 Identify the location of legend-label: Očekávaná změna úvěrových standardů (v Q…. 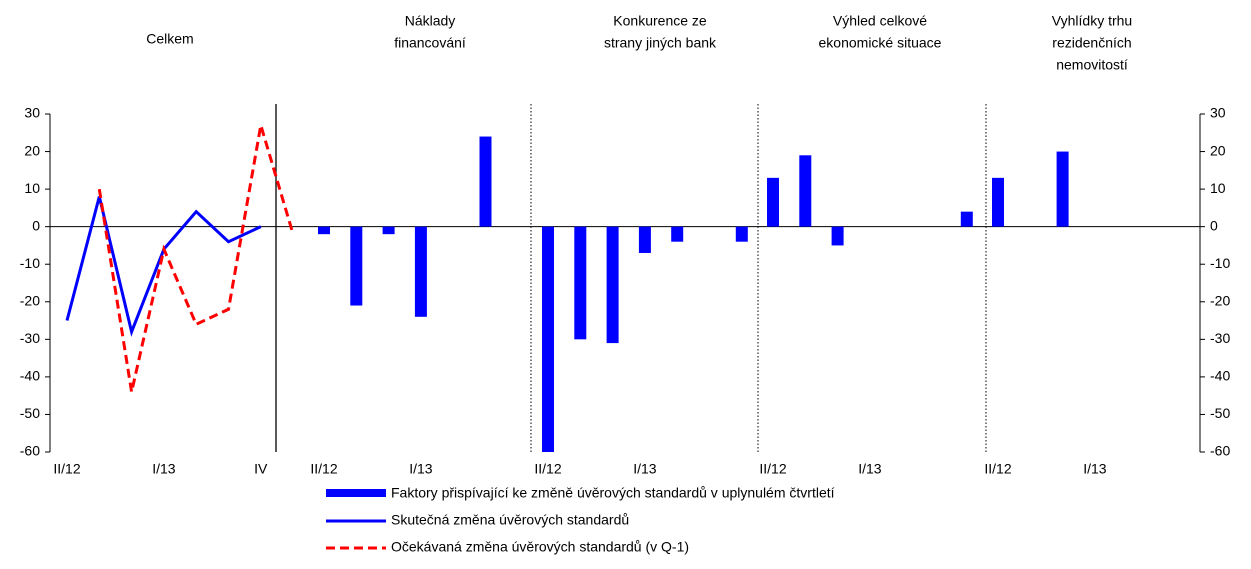
(540, 547).